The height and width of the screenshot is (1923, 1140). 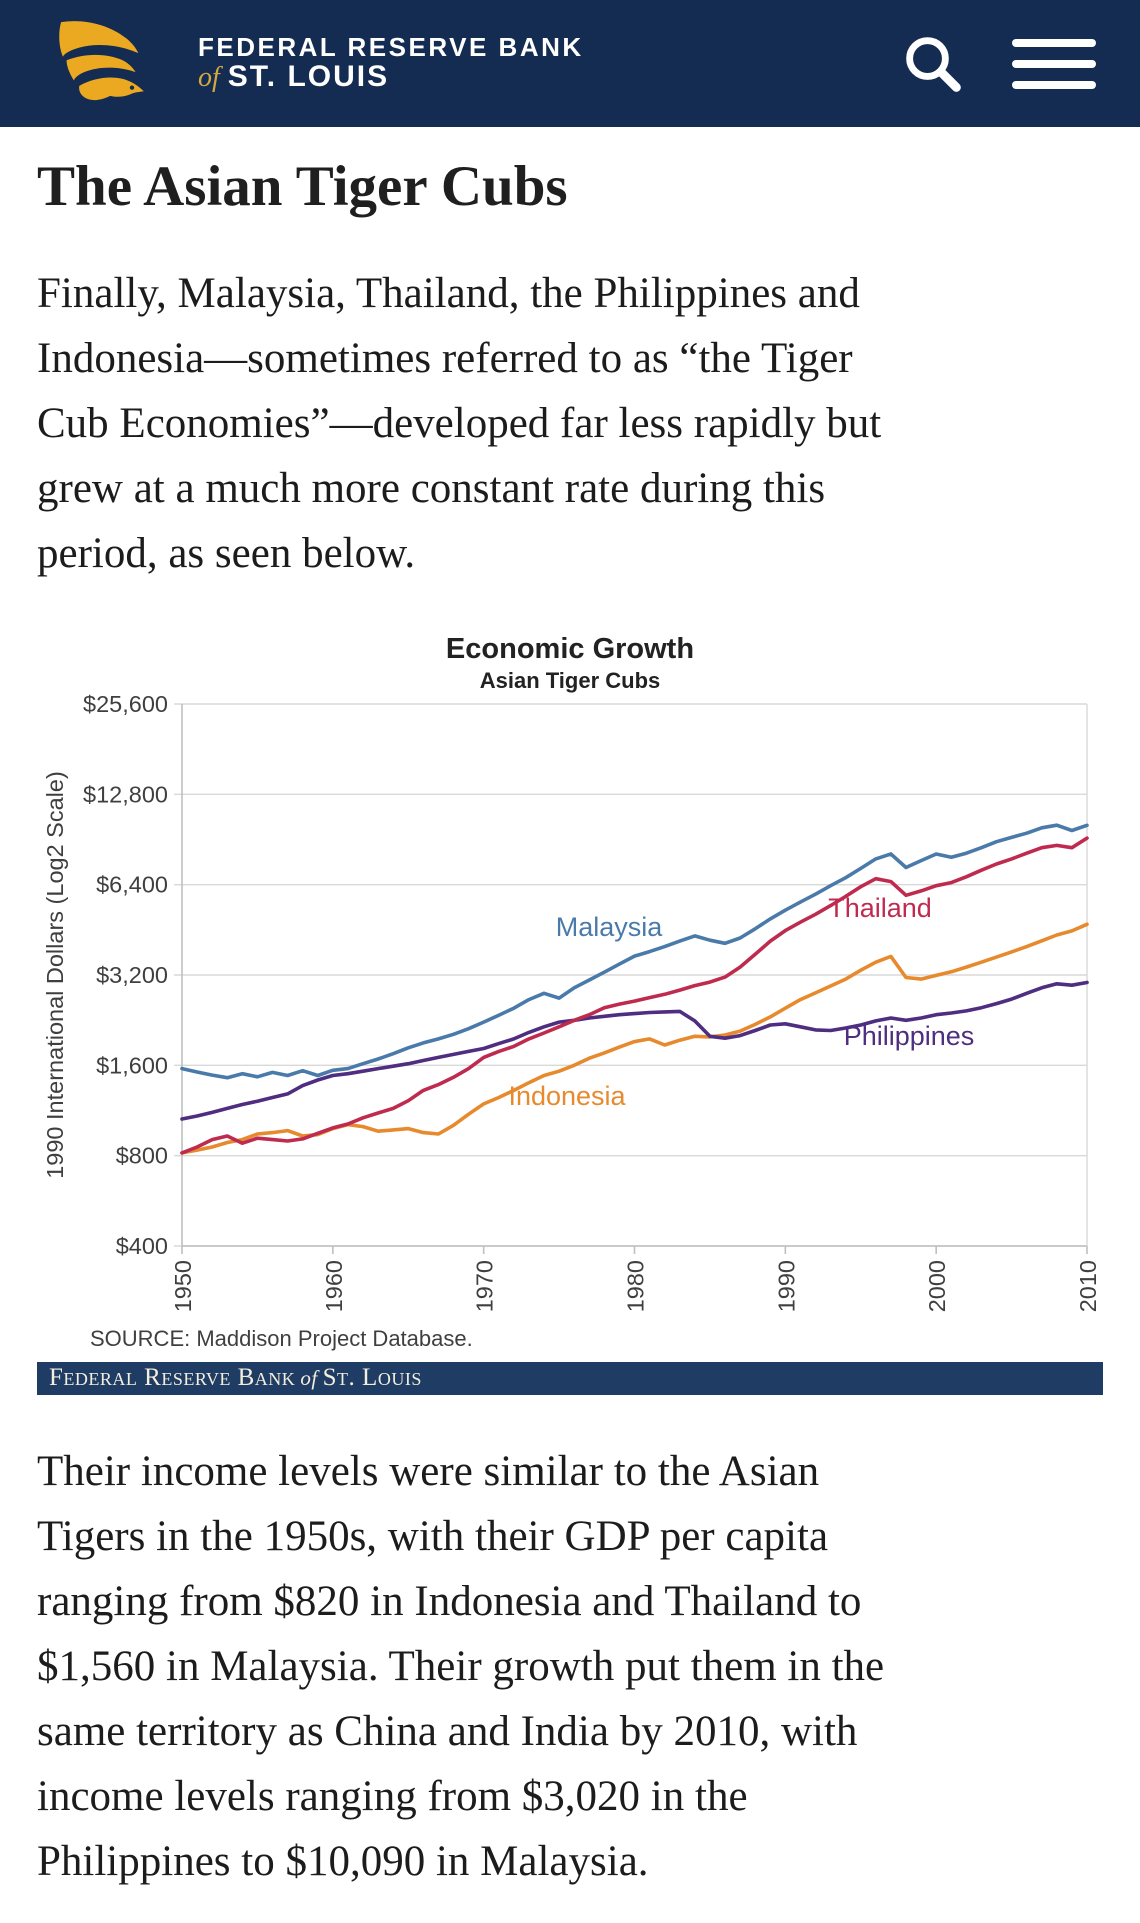 What do you see at coordinates (302, 186) in the screenshot?
I see `page-title: The Asian Tiger Cubs` at bounding box center [302, 186].